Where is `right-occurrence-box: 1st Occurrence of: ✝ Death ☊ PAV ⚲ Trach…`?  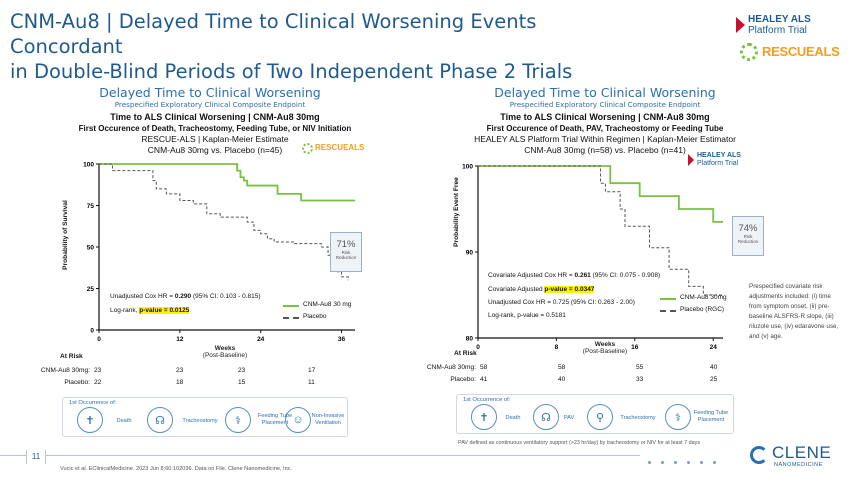
right-occurrence-box: 1st Occurrence of: ✝ Death ☊ PAV ⚲ Trach… is located at coordinates (595, 414).